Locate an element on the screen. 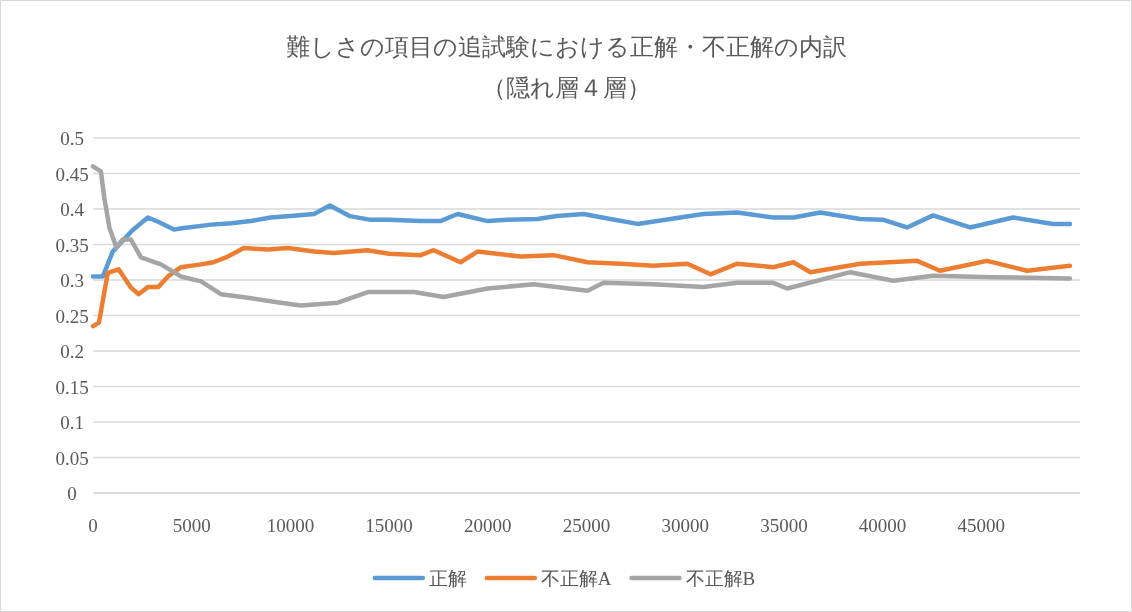  legend-label: 正解 is located at coordinates (447, 578).